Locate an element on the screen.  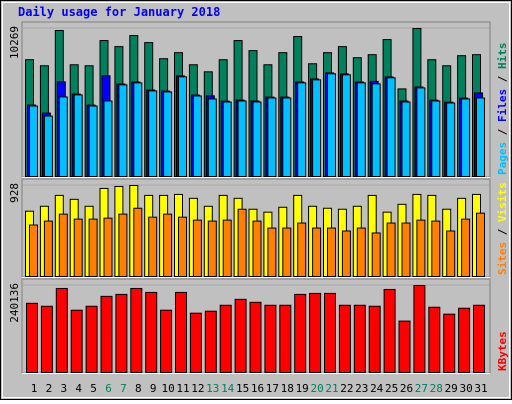
x-tick-label: 20 is located at coordinates (316, 388).